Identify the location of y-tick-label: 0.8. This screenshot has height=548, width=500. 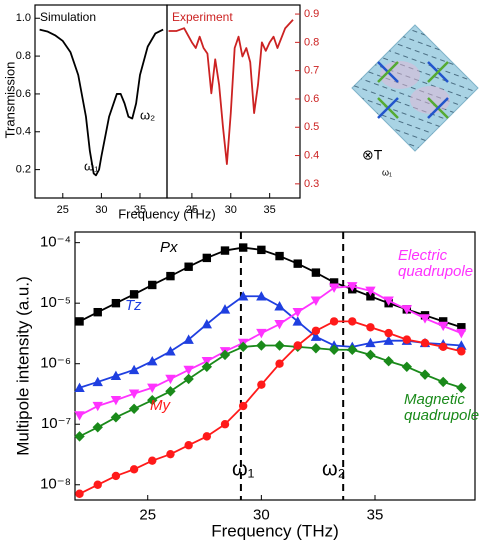
(23, 56).